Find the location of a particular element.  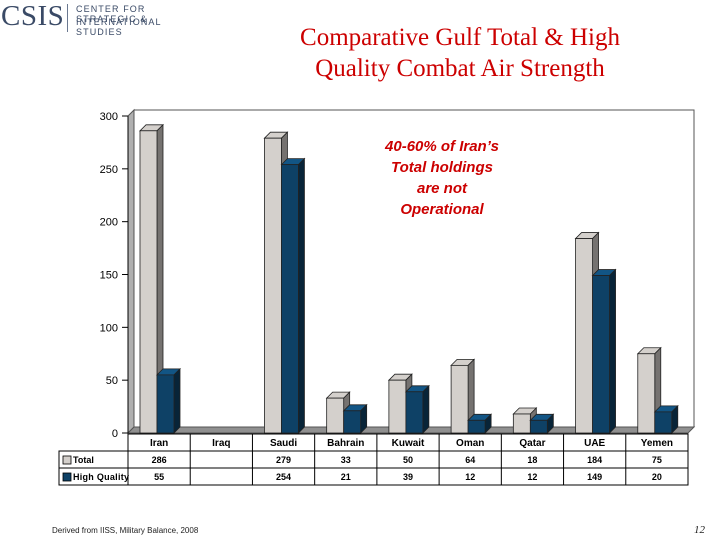

y-tick-label: 300 is located at coordinates (109, 117).